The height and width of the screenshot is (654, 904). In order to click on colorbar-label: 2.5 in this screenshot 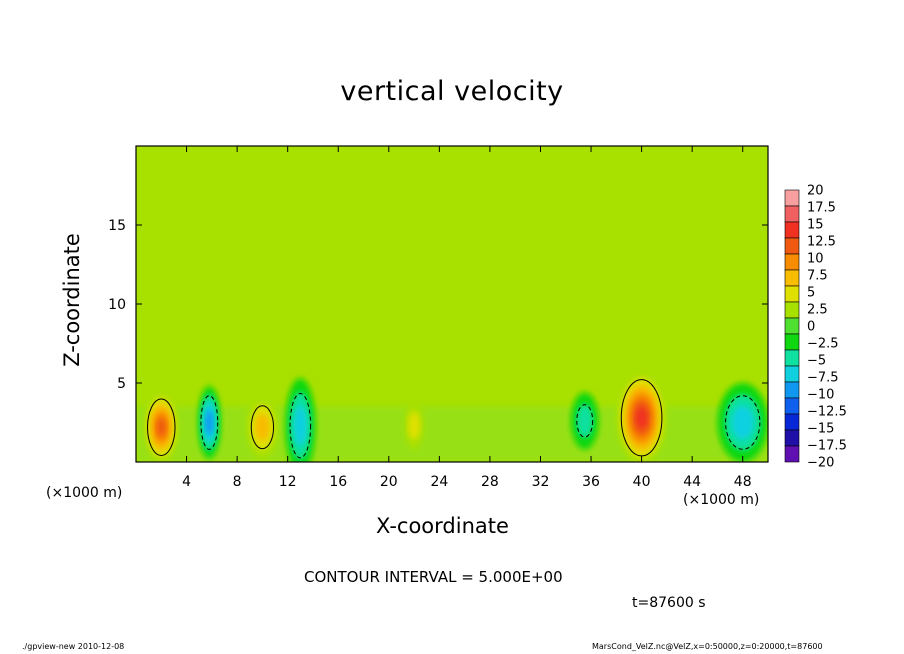, I will do `click(817, 310)`.